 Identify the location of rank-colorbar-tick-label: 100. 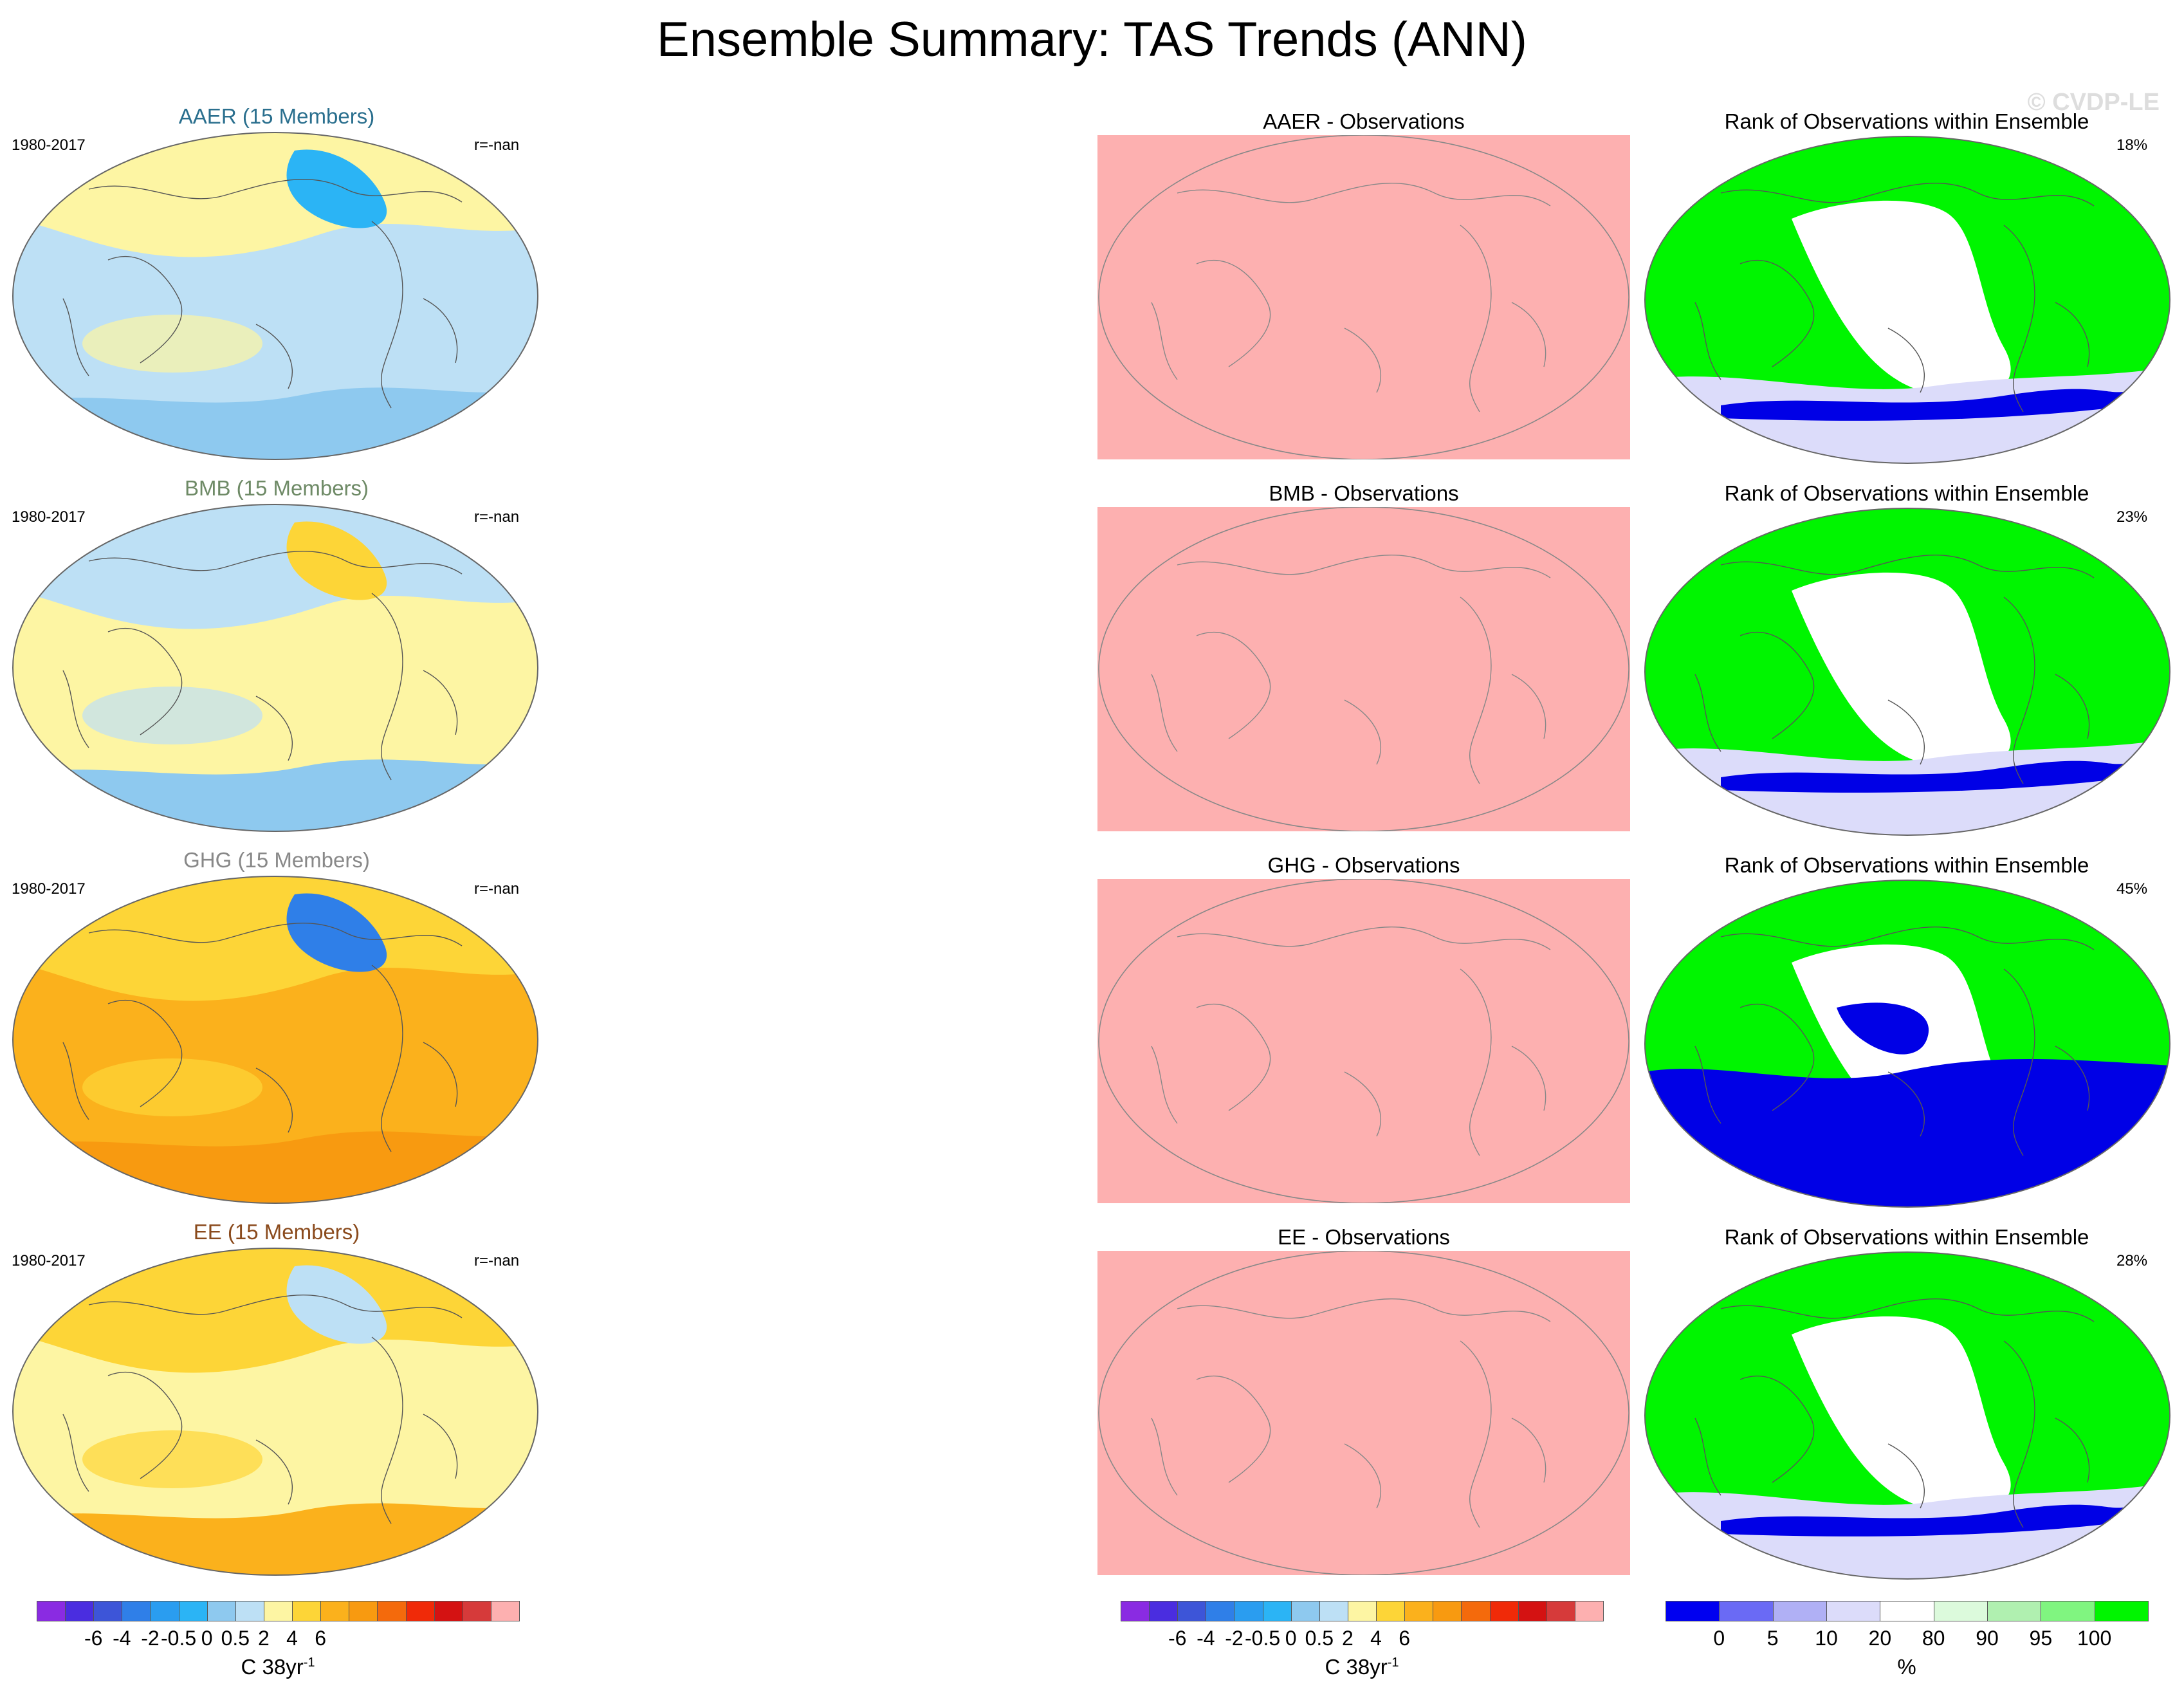
(2094, 1638).